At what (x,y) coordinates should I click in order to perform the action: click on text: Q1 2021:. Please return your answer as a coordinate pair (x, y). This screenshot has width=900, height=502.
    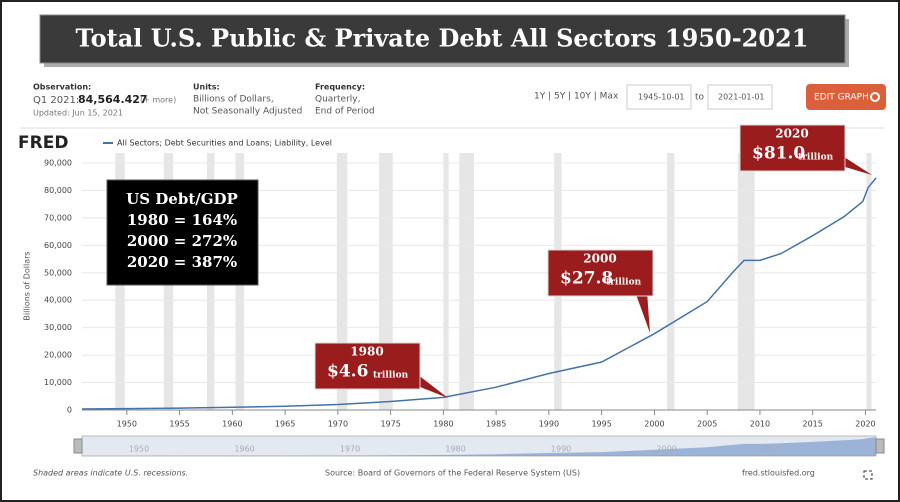
    Looking at the image, I should click on (56, 100).